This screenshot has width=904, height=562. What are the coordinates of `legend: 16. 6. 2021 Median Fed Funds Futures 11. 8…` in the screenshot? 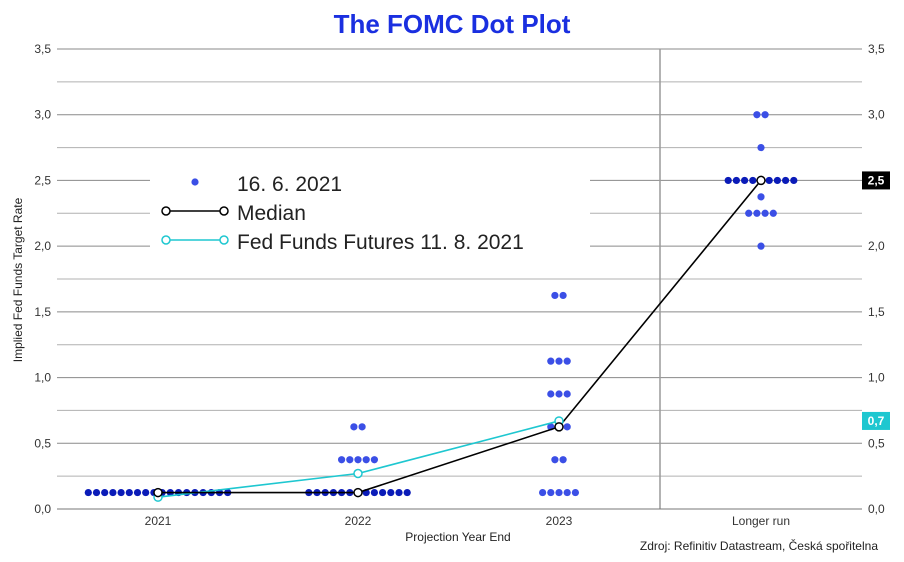 It's located at (370, 212).